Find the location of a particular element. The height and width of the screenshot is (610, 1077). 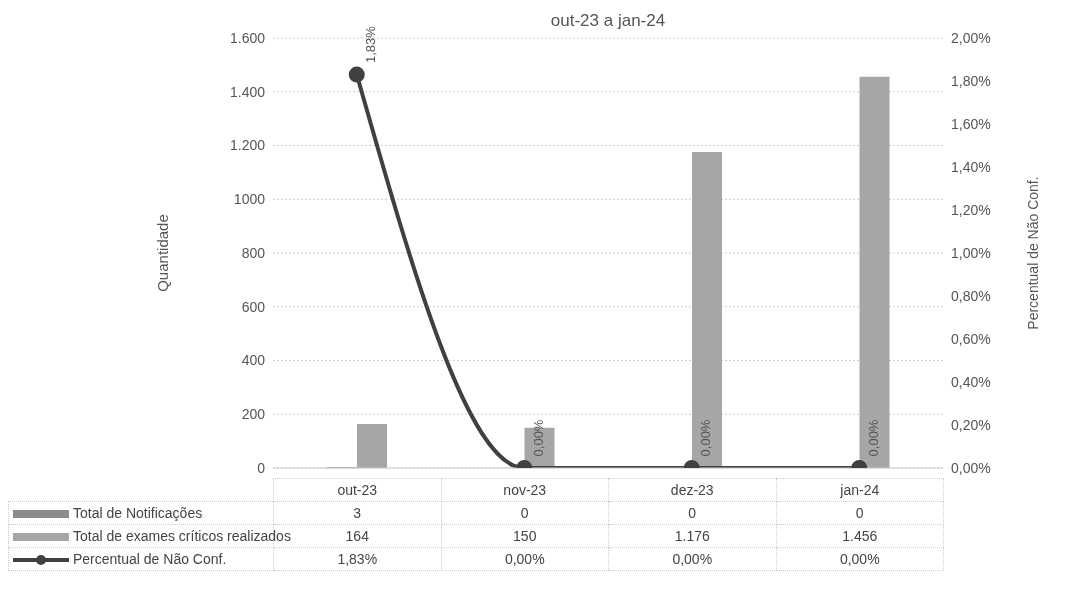

text: 1,83% is located at coordinates (371, 44).